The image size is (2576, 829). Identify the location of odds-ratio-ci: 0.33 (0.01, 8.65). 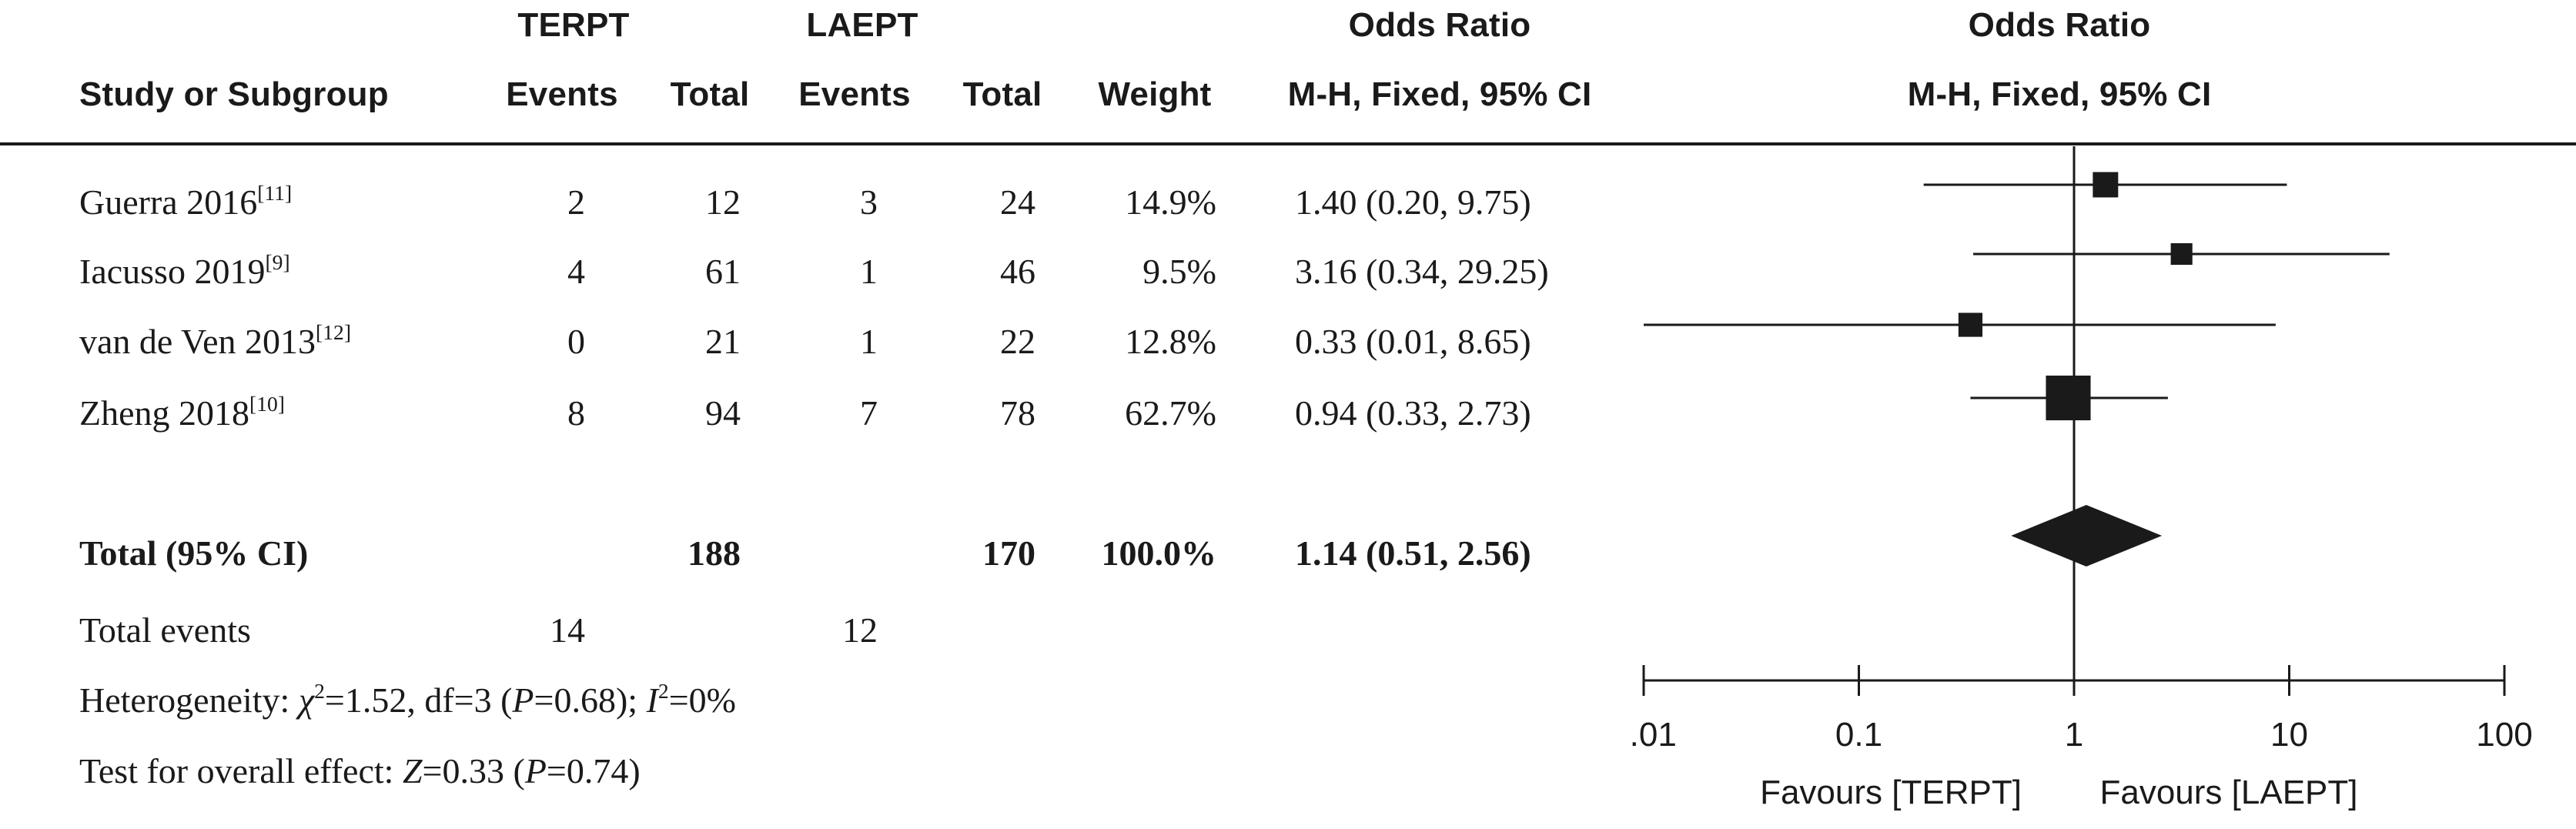
(1413, 341).